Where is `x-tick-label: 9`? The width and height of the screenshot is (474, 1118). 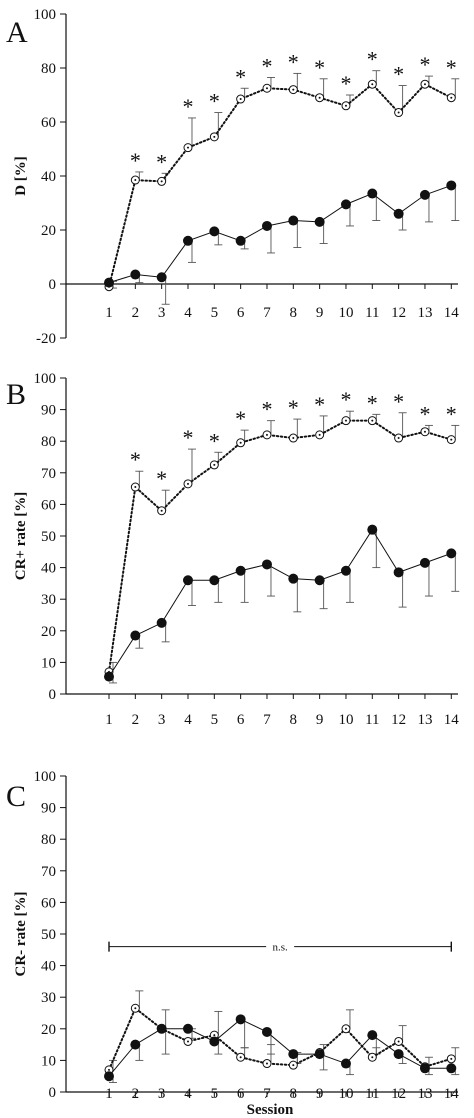 x-tick-label: 9 is located at coordinates (320, 720).